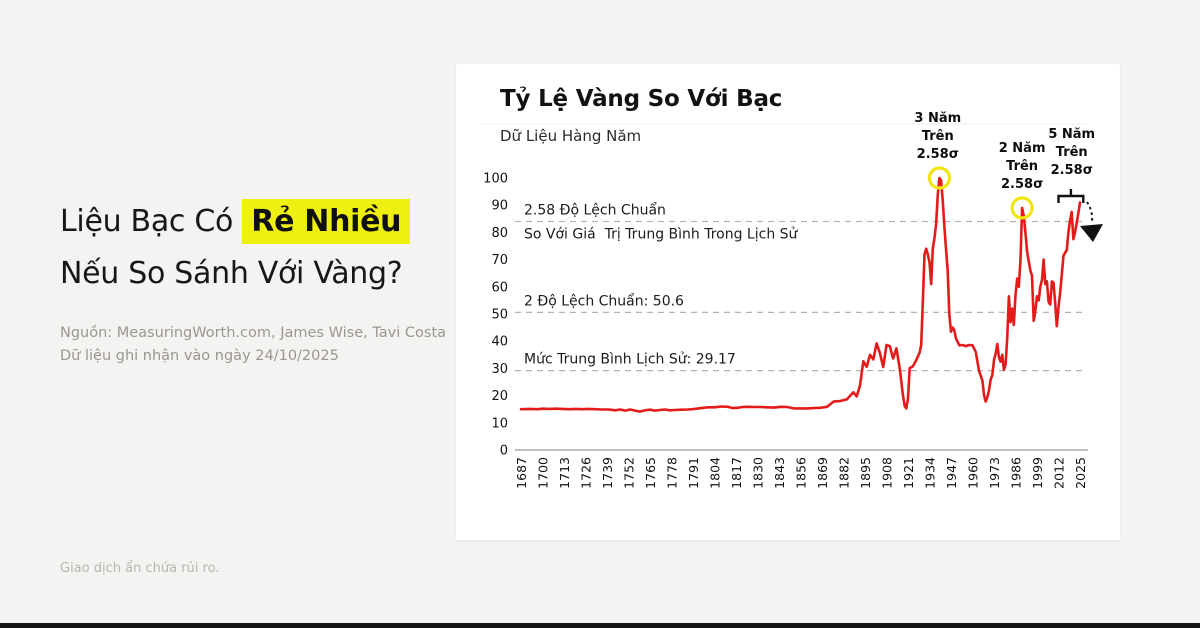 This screenshot has width=1200, height=628. What do you see at coordinates (1022, 148) in the screenshot?
I see `sigma-annotation-label: 2 Năm` at bounding box center [1022, 148].